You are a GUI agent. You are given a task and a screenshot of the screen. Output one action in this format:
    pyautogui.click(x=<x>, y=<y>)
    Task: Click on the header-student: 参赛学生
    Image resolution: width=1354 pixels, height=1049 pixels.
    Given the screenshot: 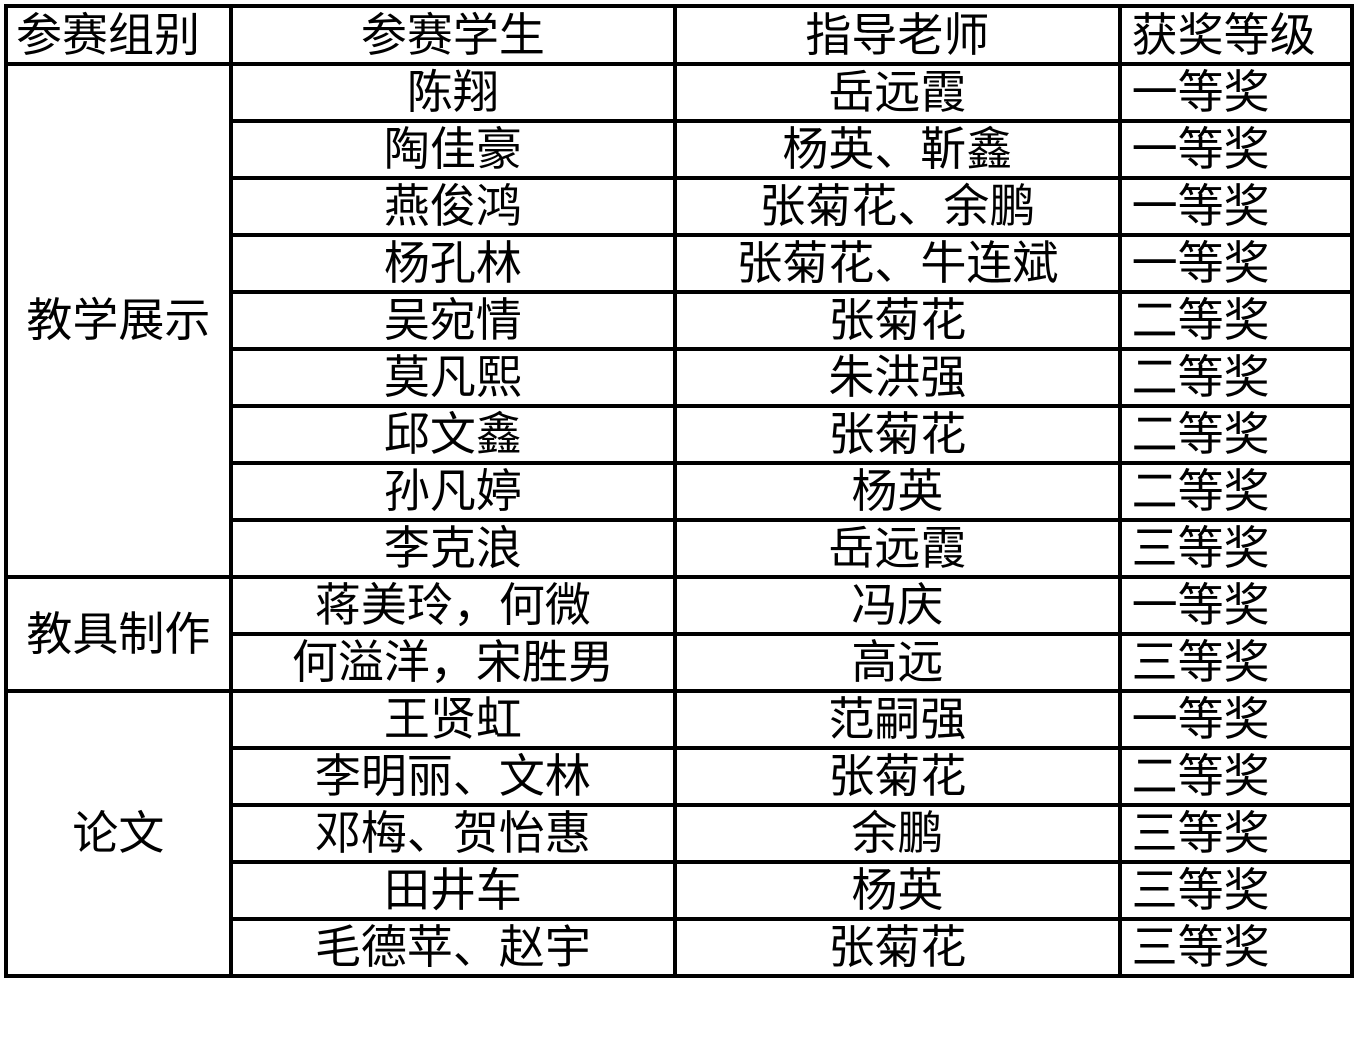 What is the action you would take?
    pyautogui.click(x=453, y=35)
    